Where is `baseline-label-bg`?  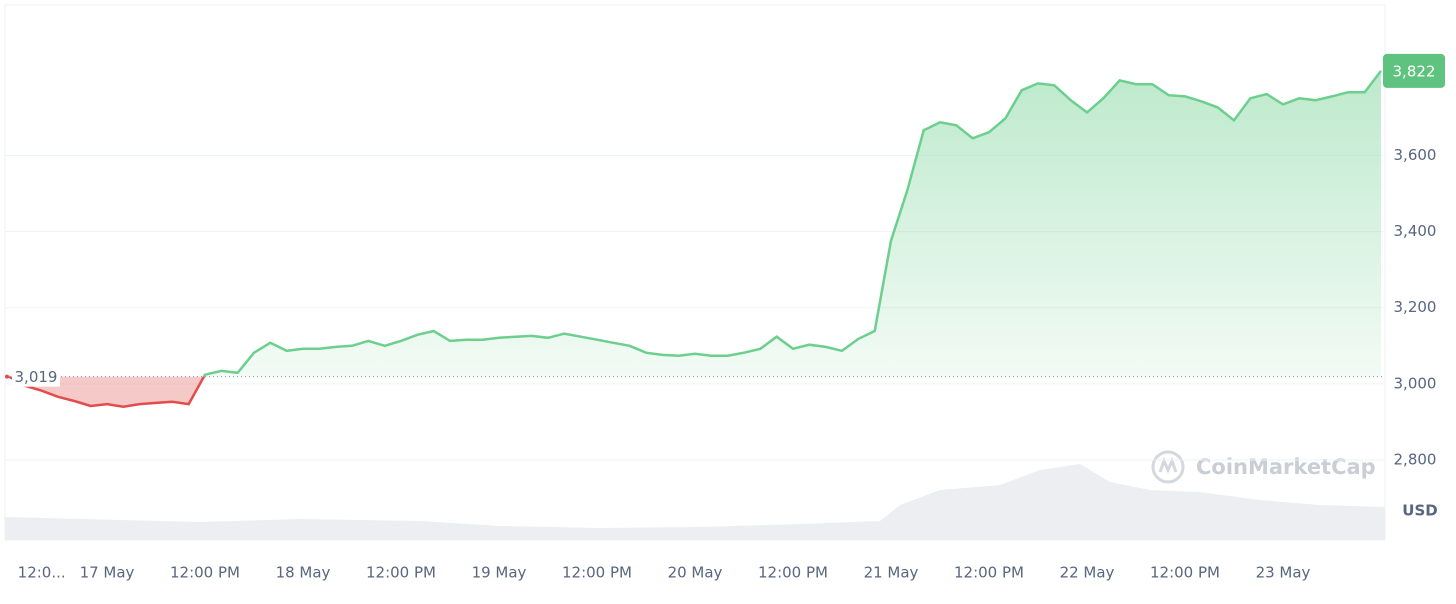
baseline-label-bg is located at coordinates (36, 376).